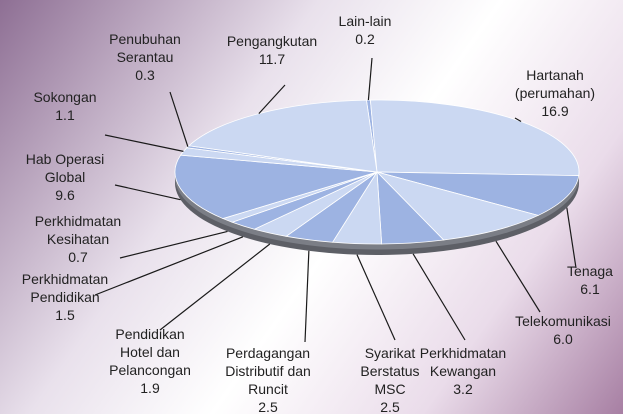 The height and width of the screenshot is (414, 623). I want to click on category-label: Tenaga, so click(590, 271).